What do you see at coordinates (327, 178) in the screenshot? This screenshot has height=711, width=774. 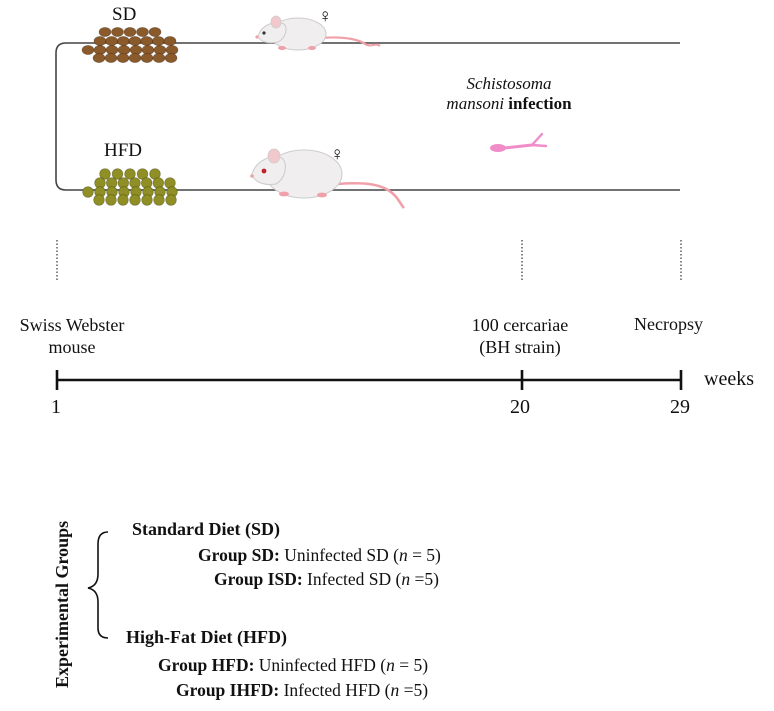 I see `hfd-mouse-icon` at bounding box center [327, 178].